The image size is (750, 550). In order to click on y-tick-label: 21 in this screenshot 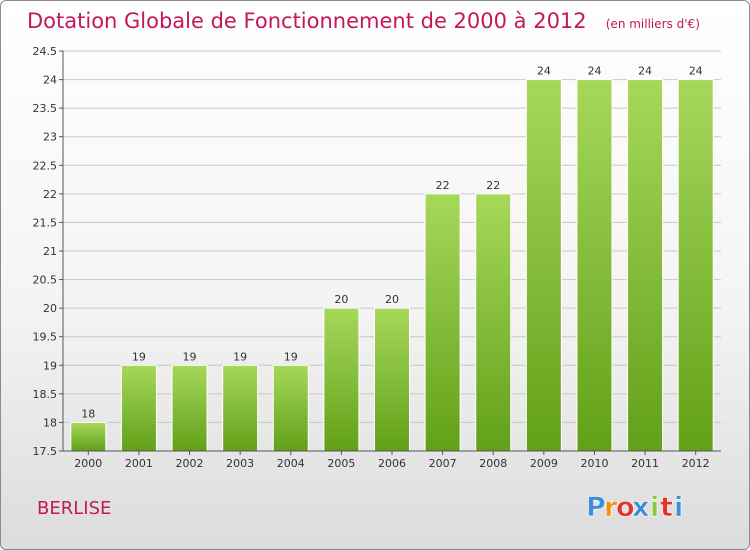, I will do `click(50, 251)`.